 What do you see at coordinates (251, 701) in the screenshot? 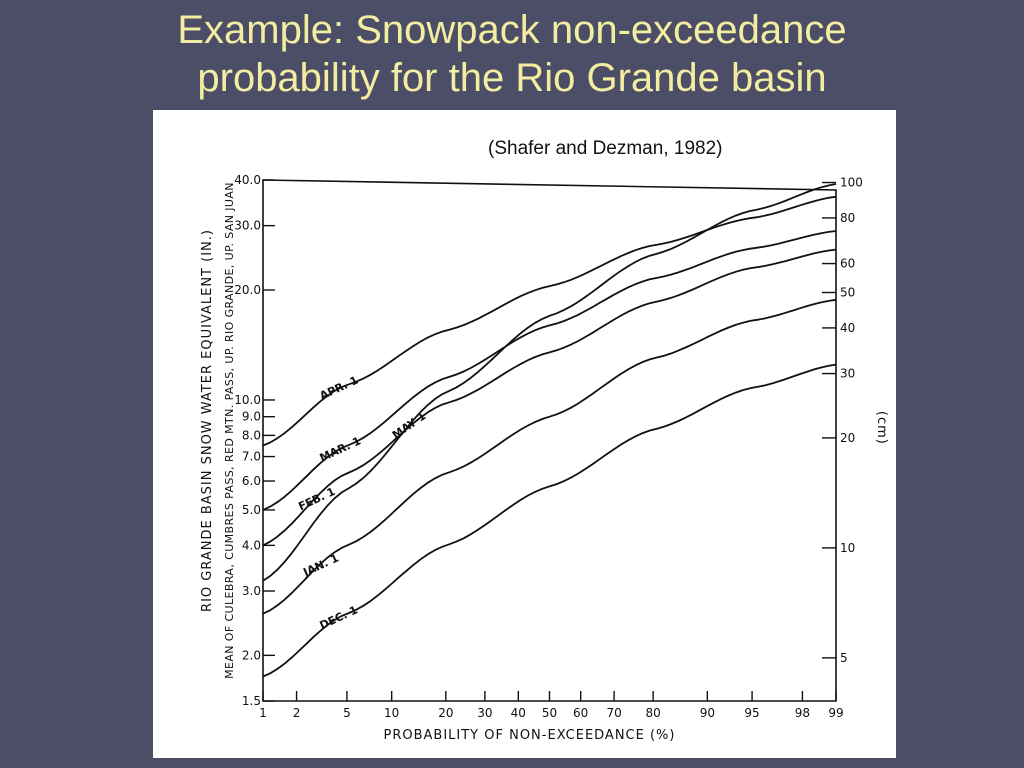
I see `y-tick-label: 1.5` at bounding box center [251, 701].